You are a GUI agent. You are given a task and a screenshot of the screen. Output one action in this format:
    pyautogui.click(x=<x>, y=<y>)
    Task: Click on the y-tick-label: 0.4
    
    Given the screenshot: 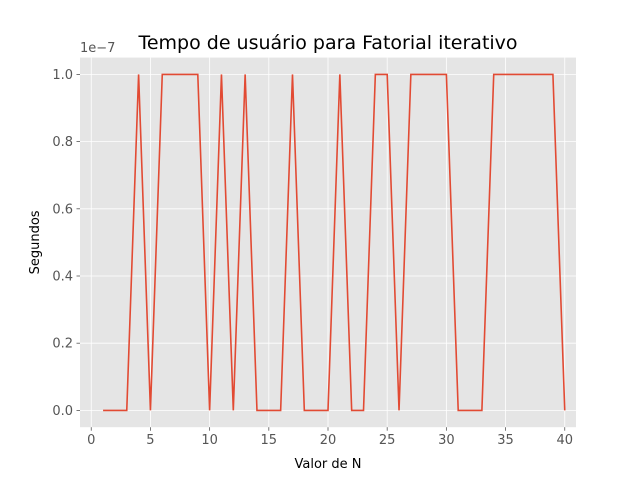 What is the action you would take?
    pyautogui.click(x=62, y=277)
    